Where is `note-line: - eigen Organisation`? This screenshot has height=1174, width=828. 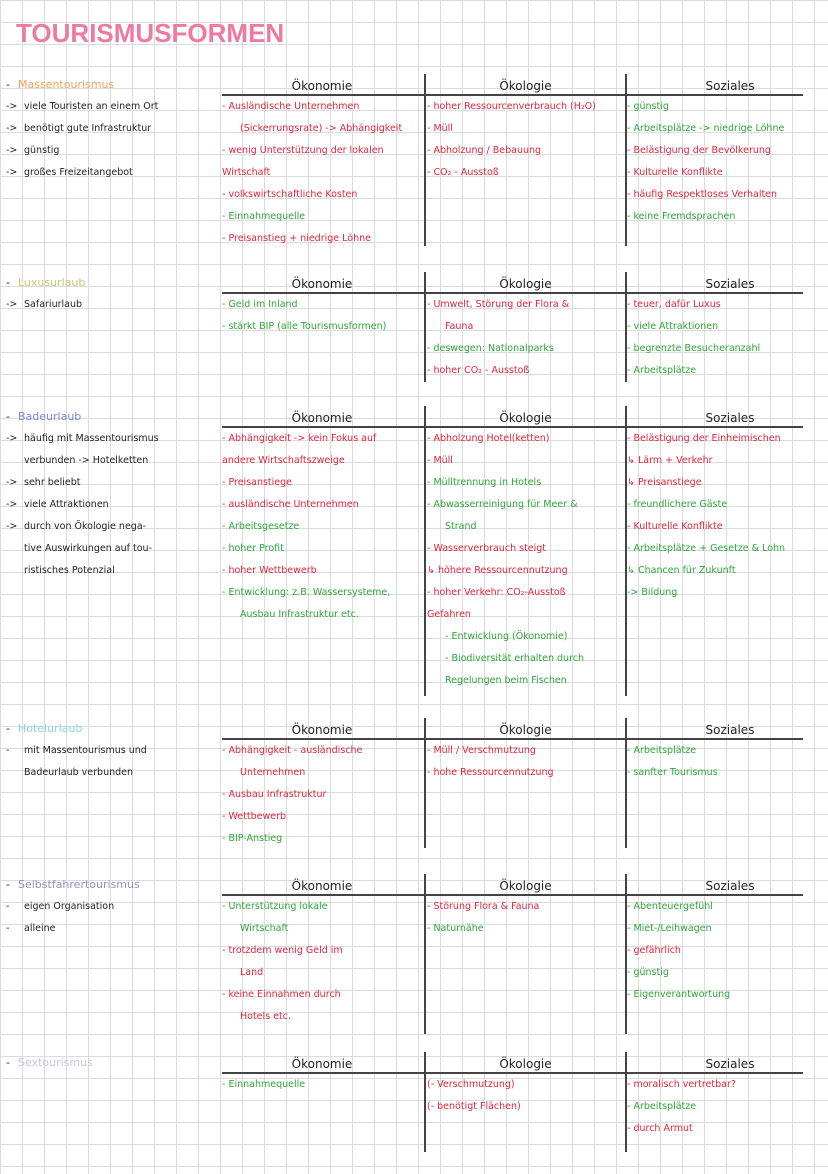 note-line: - eigen Organisation is located at coordinates (111, 907).